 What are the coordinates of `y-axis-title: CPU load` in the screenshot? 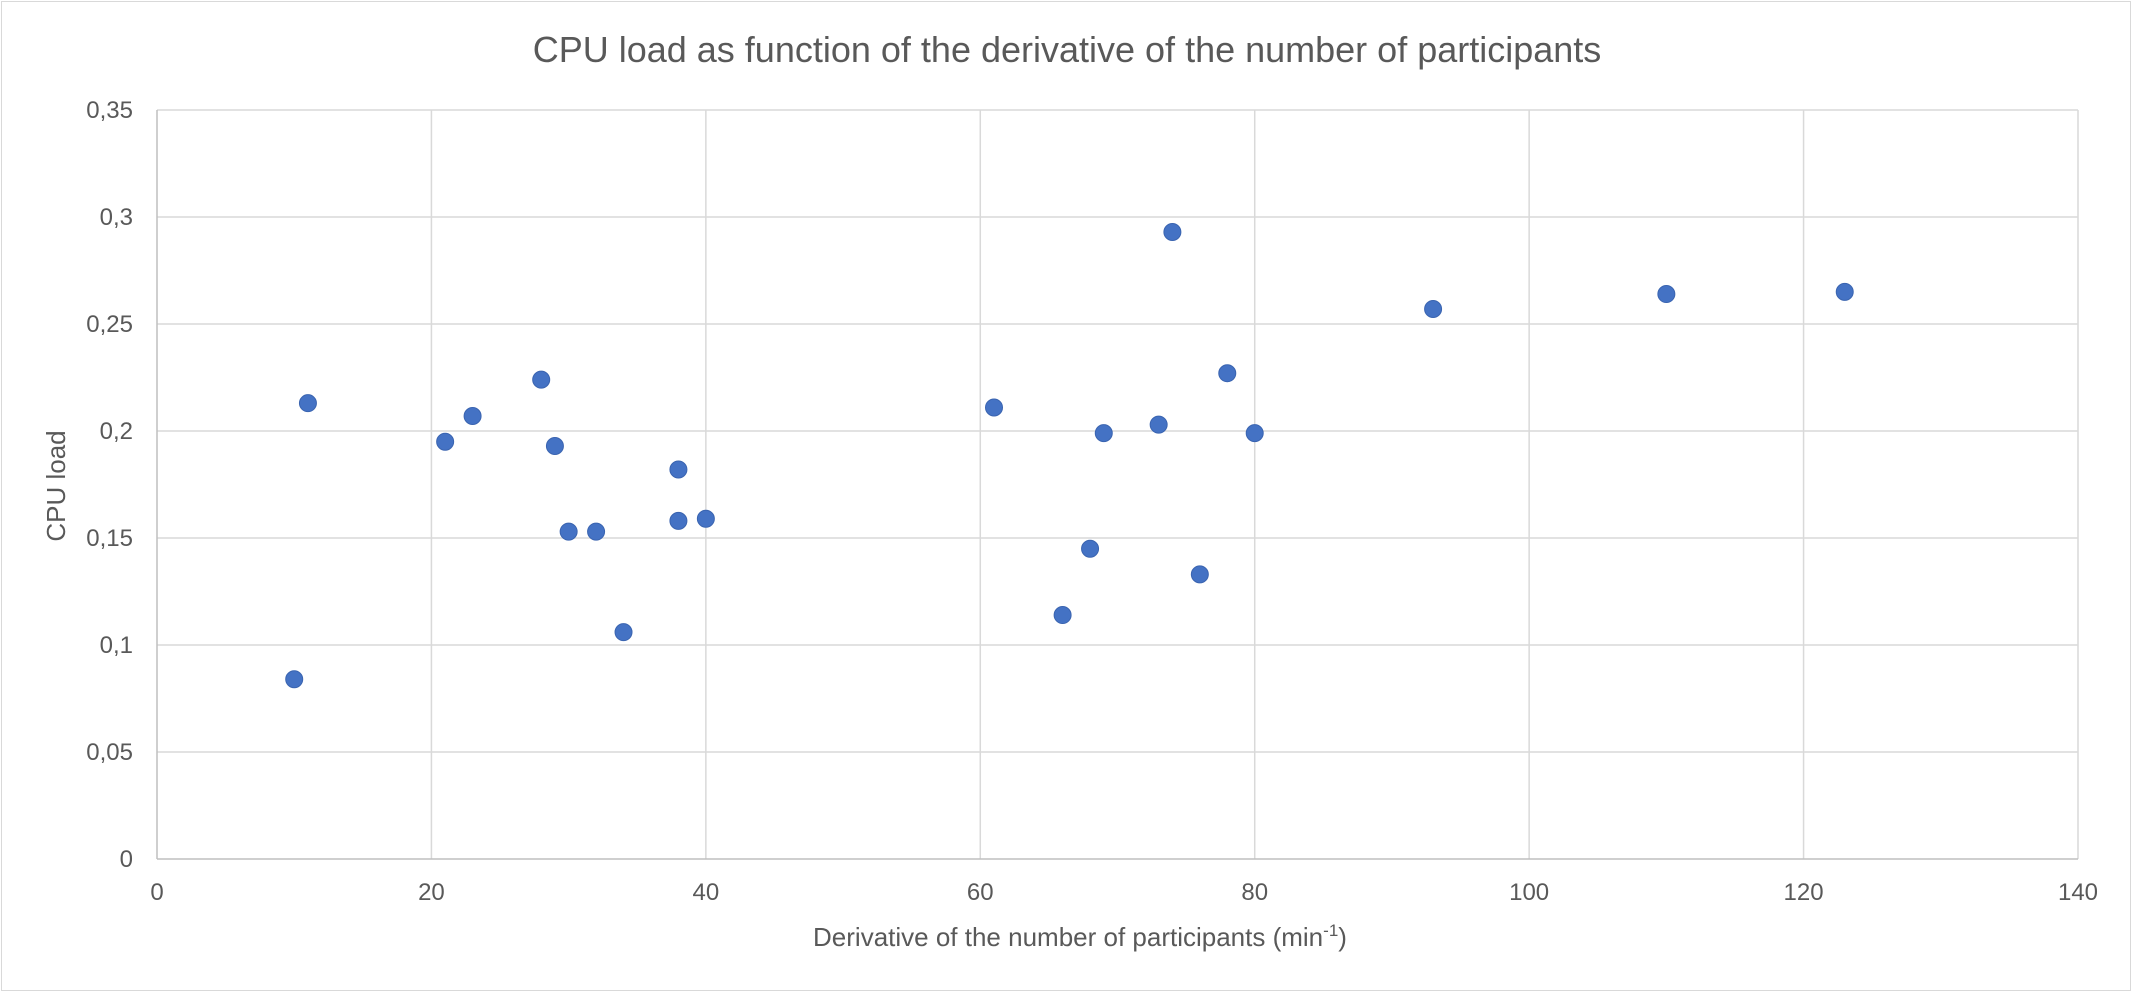 It's located at (56, 485).